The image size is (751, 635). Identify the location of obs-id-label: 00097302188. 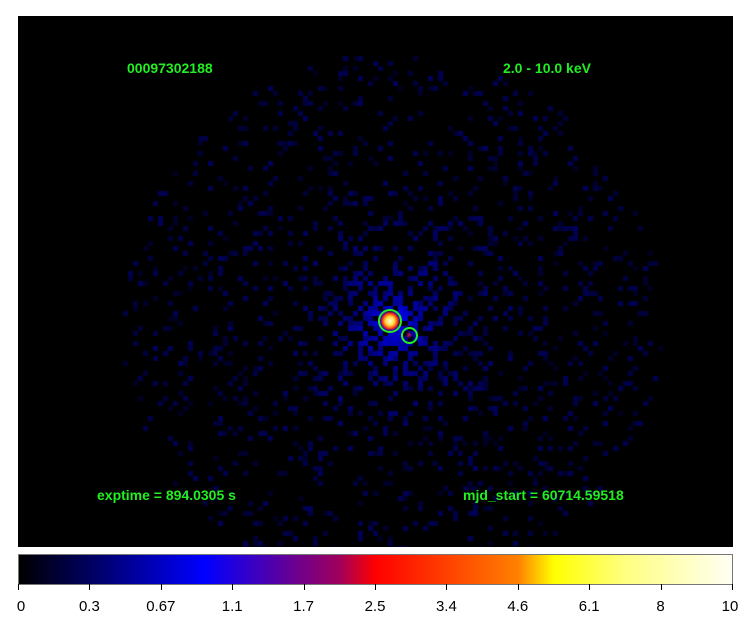
(170, 68).